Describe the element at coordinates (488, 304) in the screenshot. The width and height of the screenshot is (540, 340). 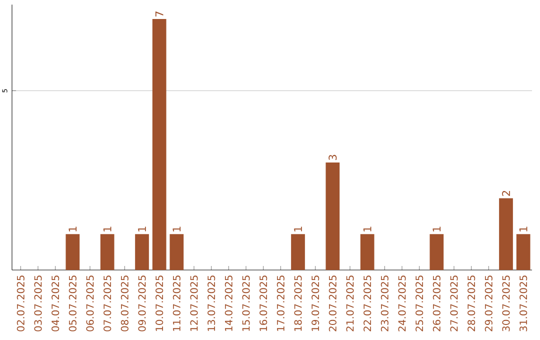
I see `x-tick-label: 29.07.2025` at that location.